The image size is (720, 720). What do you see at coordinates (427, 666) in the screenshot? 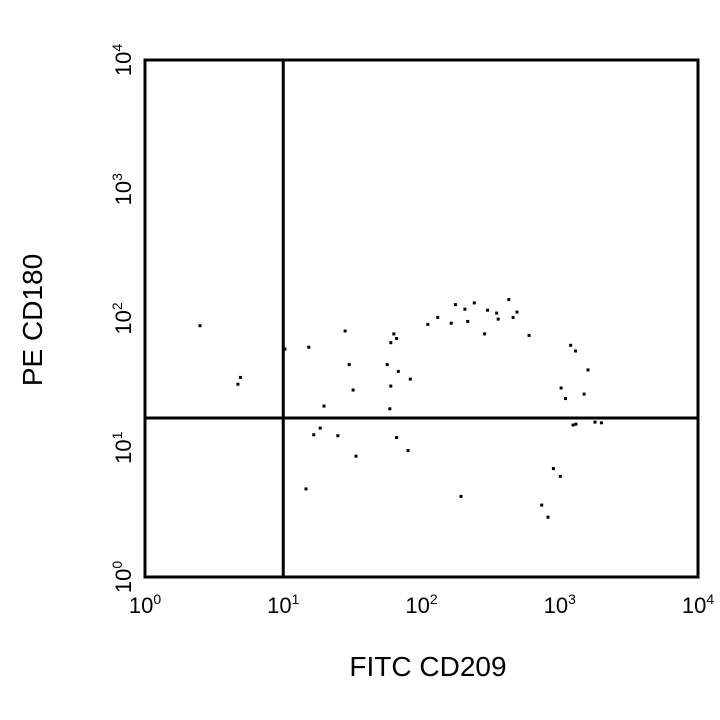
I see `x-axis-title: FITC CD209` at bounding box center [427, 666].